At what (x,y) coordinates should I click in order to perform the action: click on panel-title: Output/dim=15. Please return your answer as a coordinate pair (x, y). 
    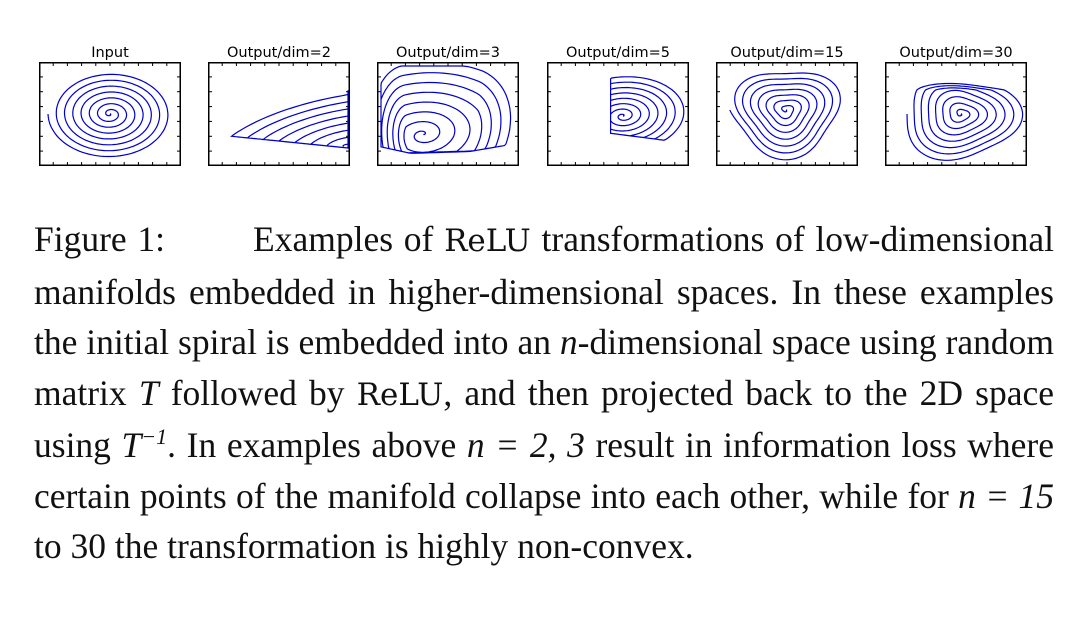
    Looking at the image, I should click on (787, 53).